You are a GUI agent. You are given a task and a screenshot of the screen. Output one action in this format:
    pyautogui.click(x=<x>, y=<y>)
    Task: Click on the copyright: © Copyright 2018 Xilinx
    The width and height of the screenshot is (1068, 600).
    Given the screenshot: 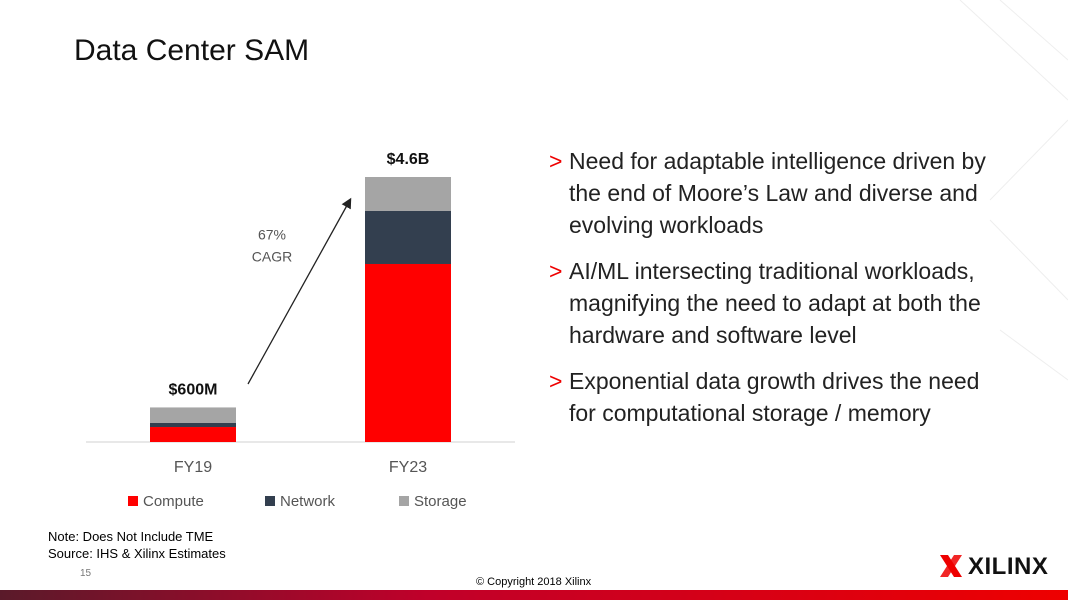 What is the action you would take?
    pyautogui.click(x=534, y=582)
    